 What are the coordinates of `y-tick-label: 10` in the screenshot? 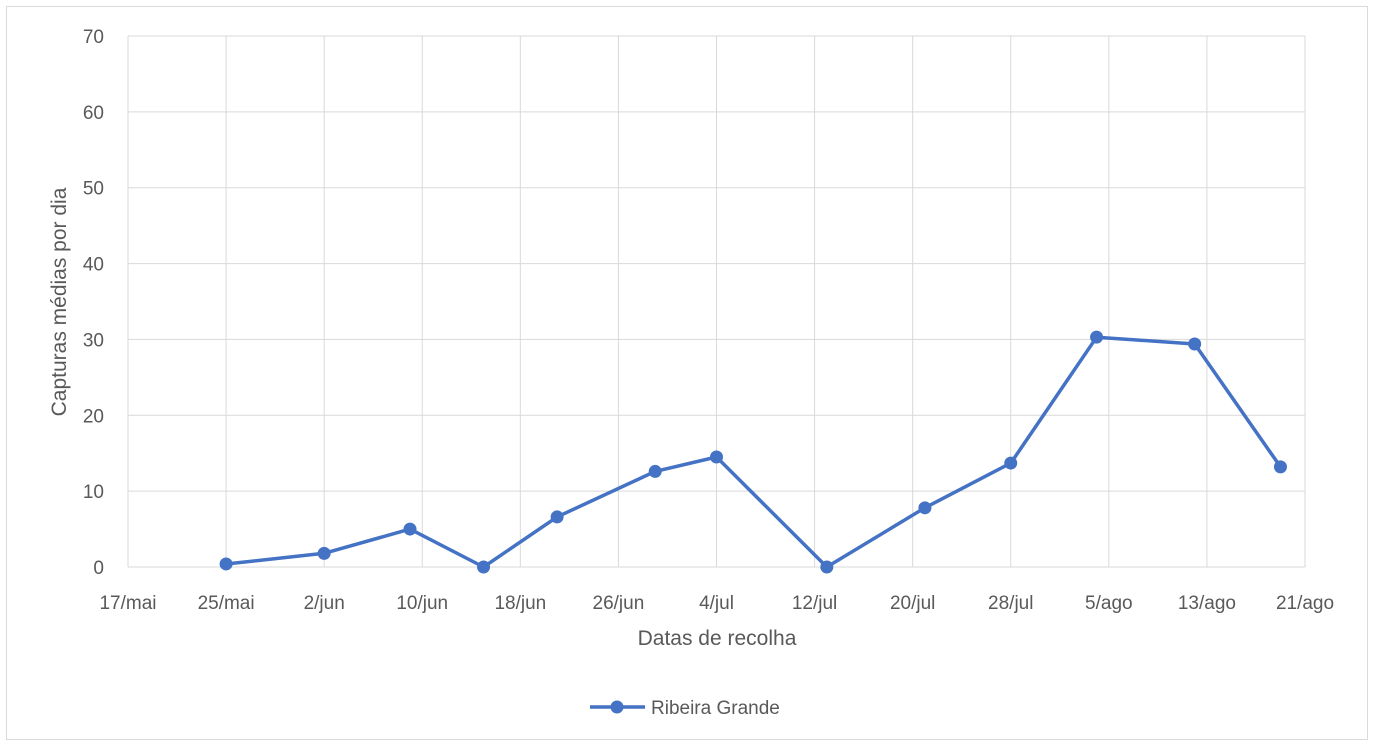 It's located at (93, 492).